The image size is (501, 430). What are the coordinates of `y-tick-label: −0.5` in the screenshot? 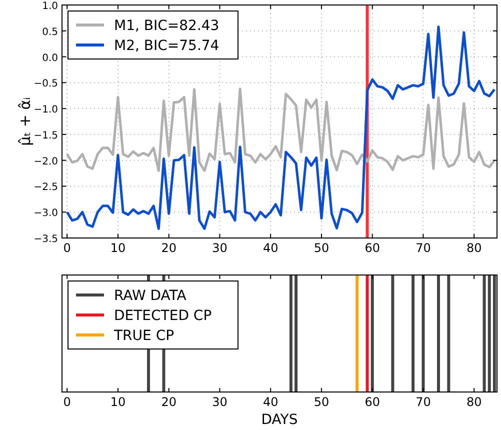 It's located at (46, 84).